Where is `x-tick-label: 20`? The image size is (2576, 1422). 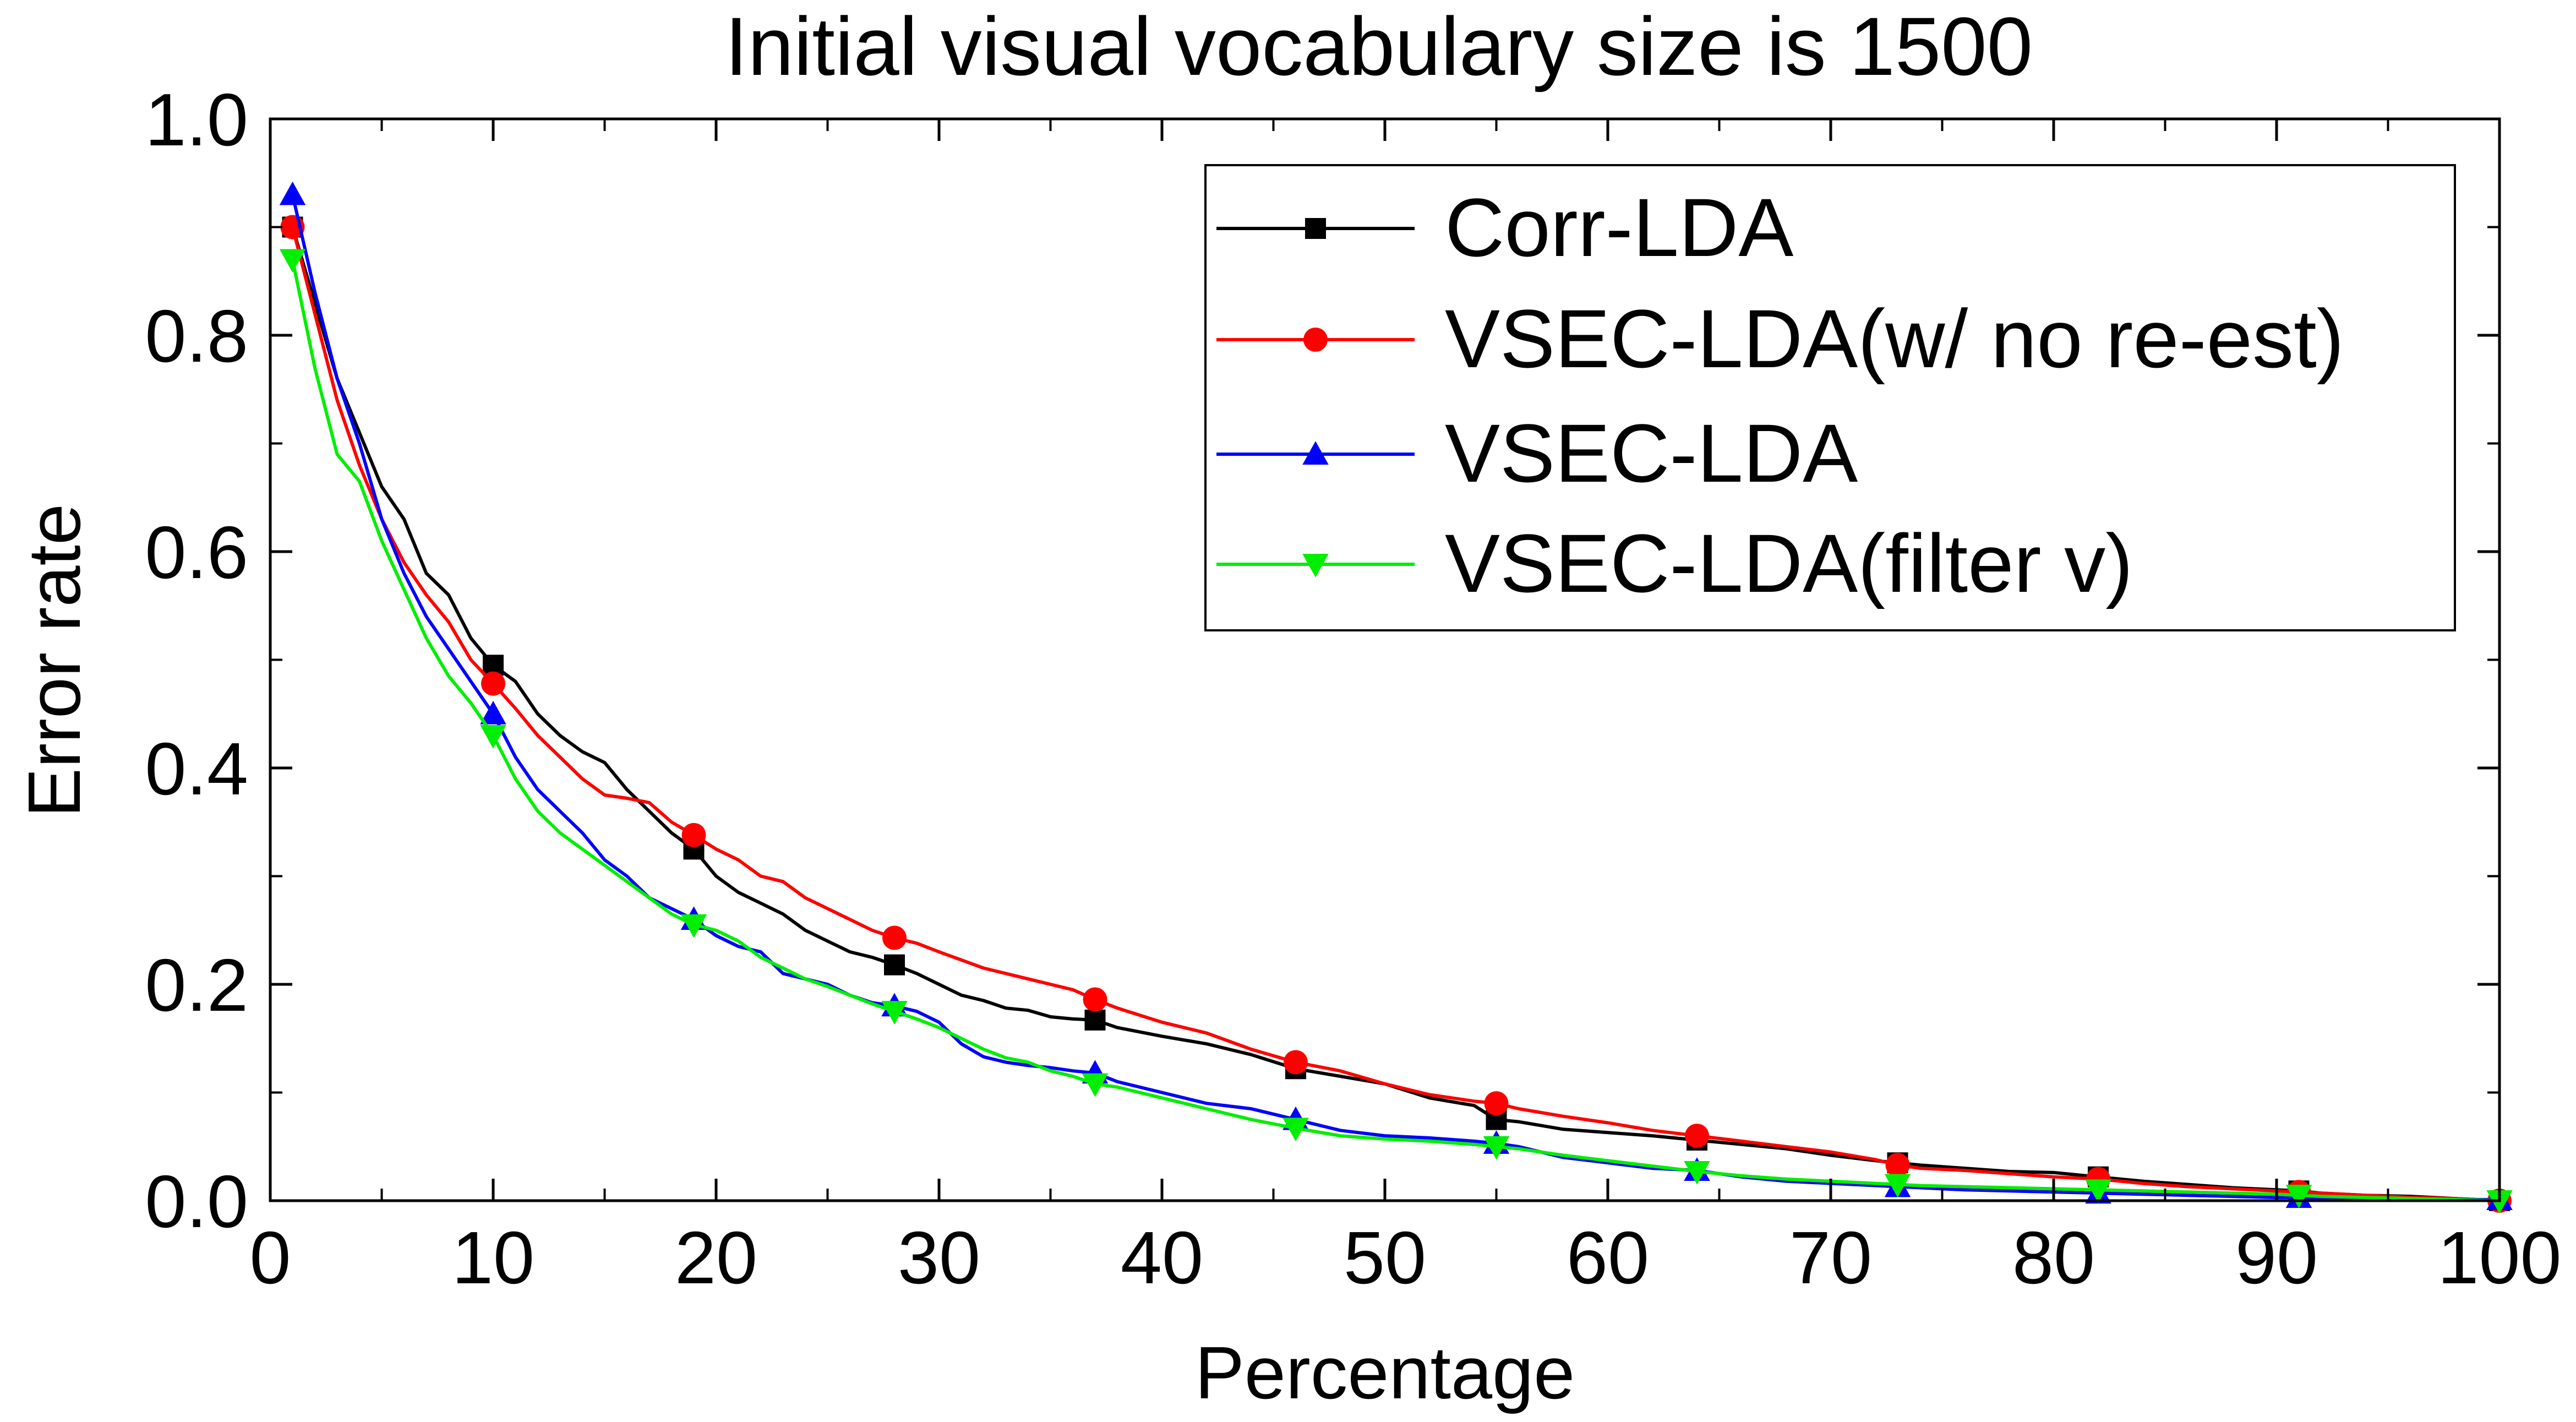 x-tick-label: 20 is located at coordinates (716, 1258).